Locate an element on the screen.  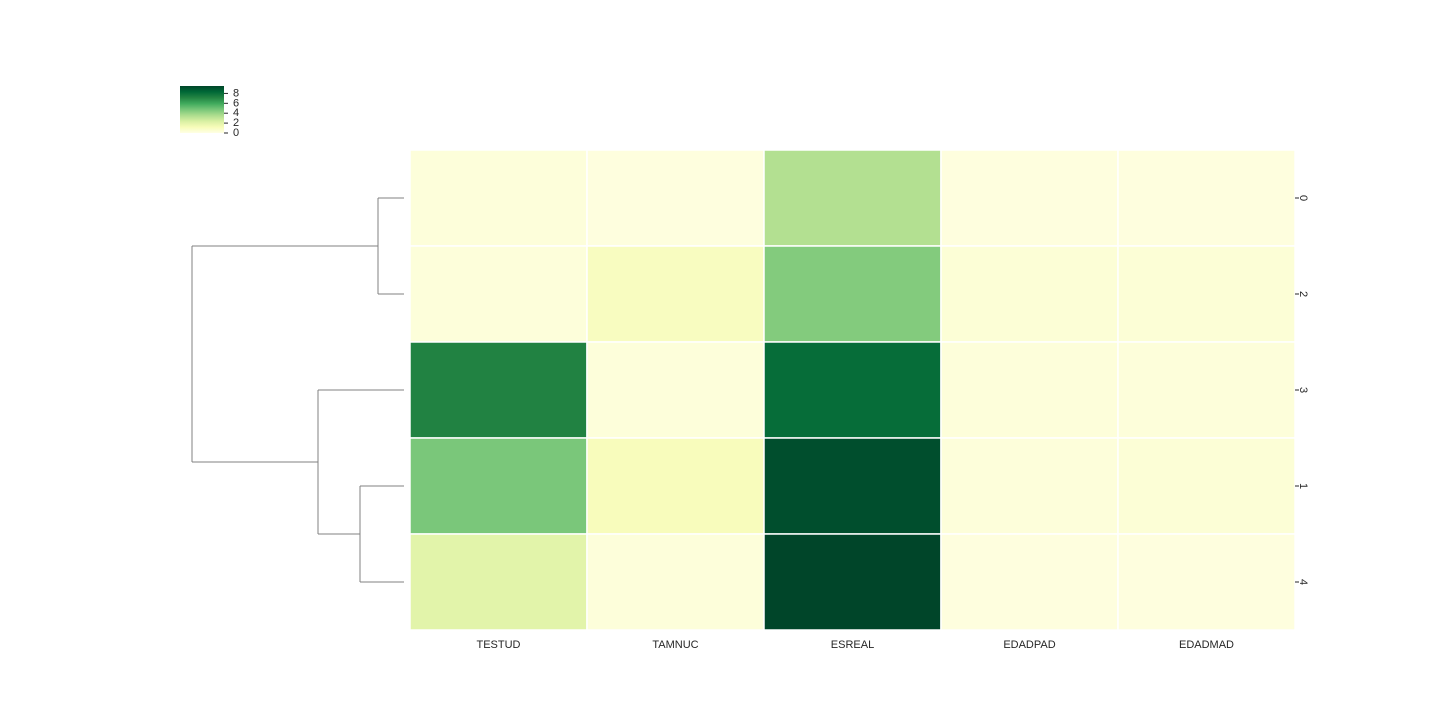
x-tick-label: TAMNUC is located at coordinates (675, 645).